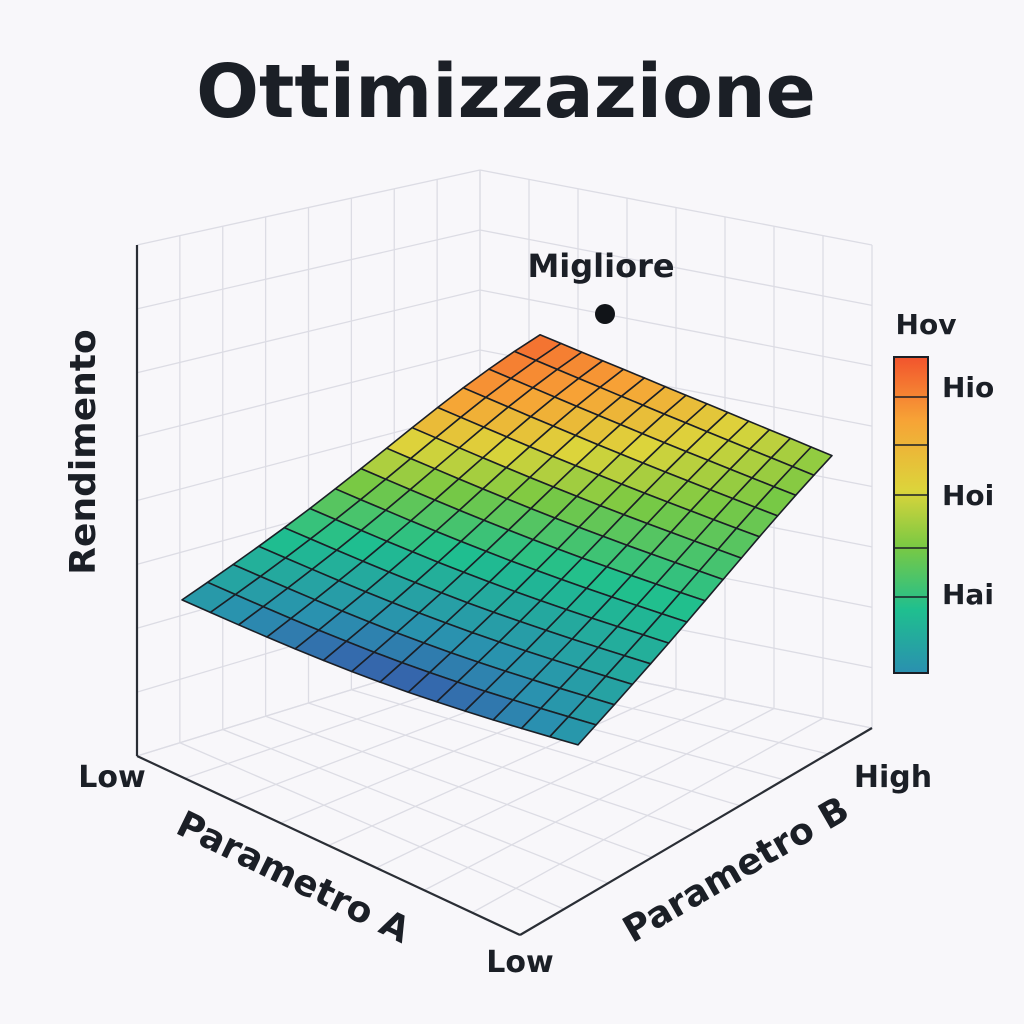 The width and height of the screenshot is (1024, 1024). I want to click on y-tick-low: Low, so click(519, 962).